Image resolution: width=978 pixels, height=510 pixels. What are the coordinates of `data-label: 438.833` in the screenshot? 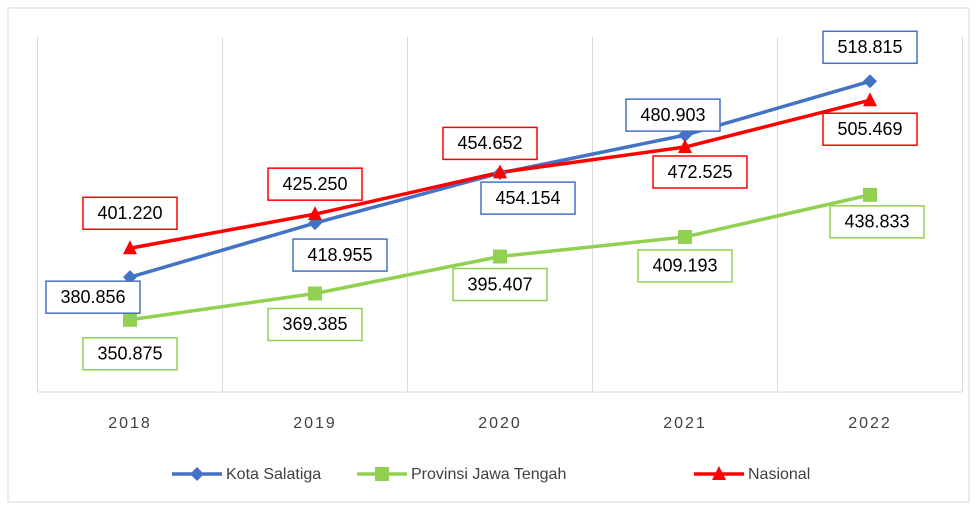 It's located at (876, 222).